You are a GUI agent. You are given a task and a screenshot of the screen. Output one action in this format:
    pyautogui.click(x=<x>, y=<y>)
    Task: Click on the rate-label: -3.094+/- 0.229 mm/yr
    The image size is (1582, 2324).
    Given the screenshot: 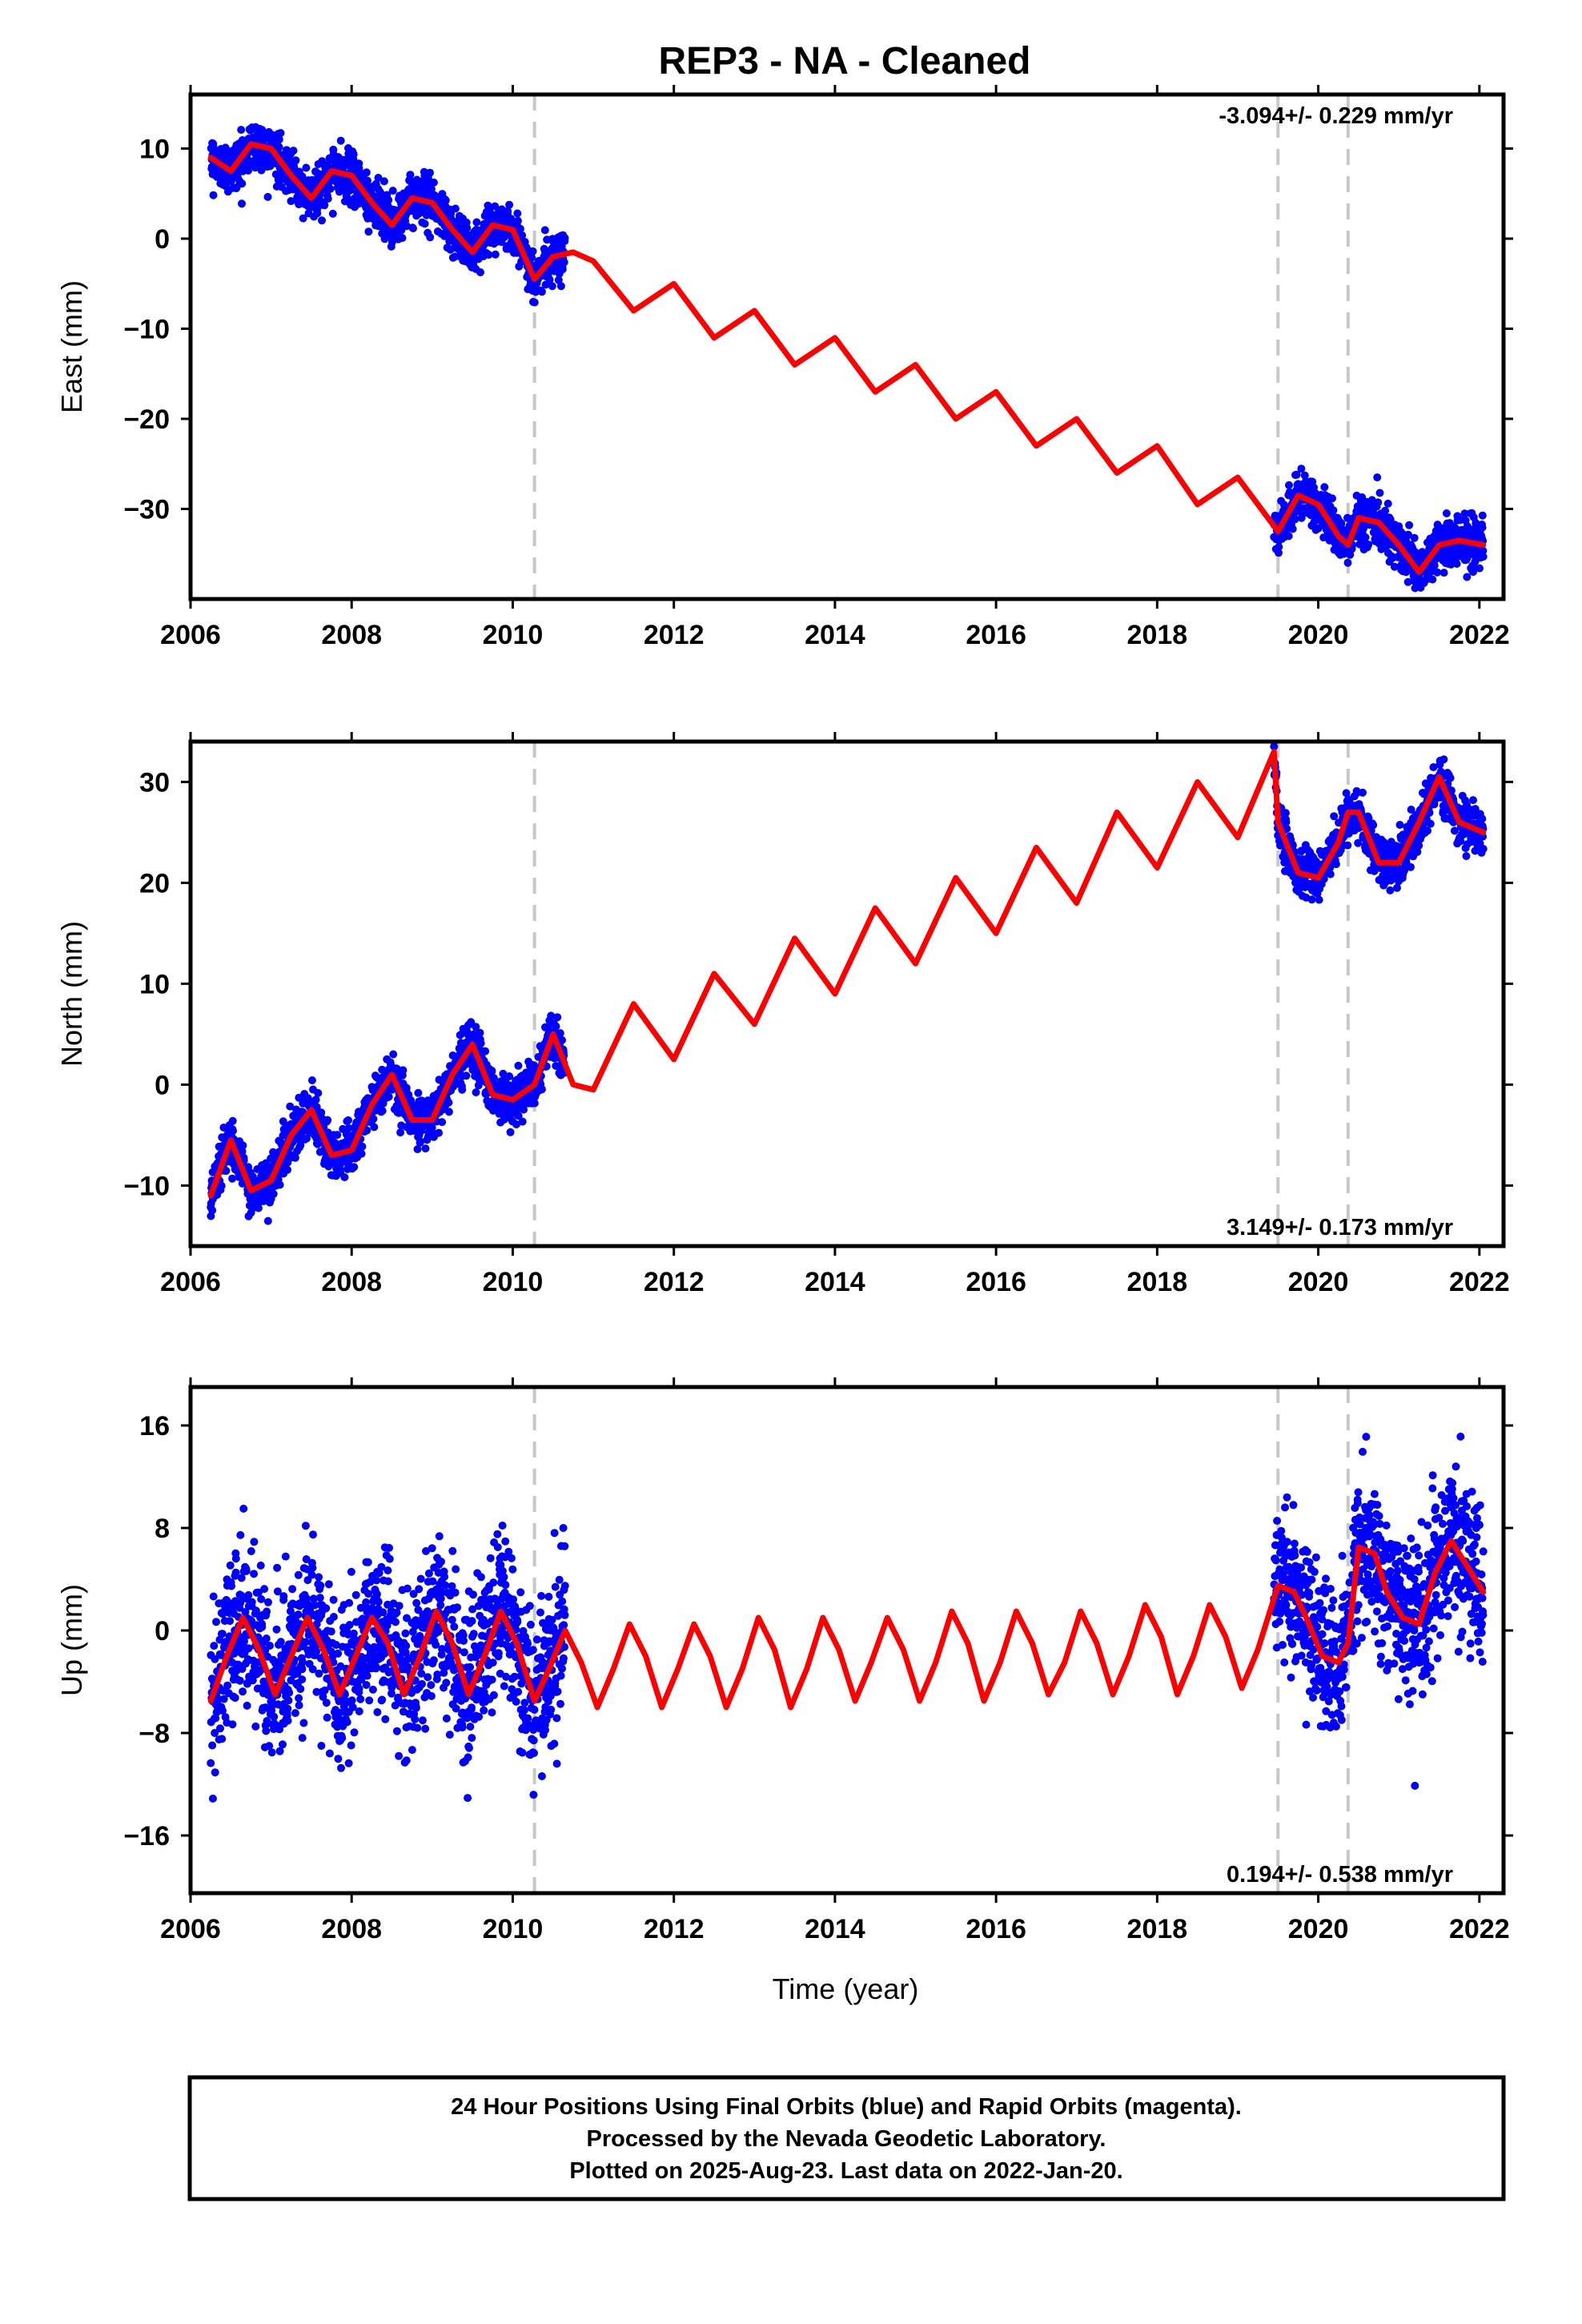 What is the action you would take?
    pyautogui.click(x=1336, y=116)
    